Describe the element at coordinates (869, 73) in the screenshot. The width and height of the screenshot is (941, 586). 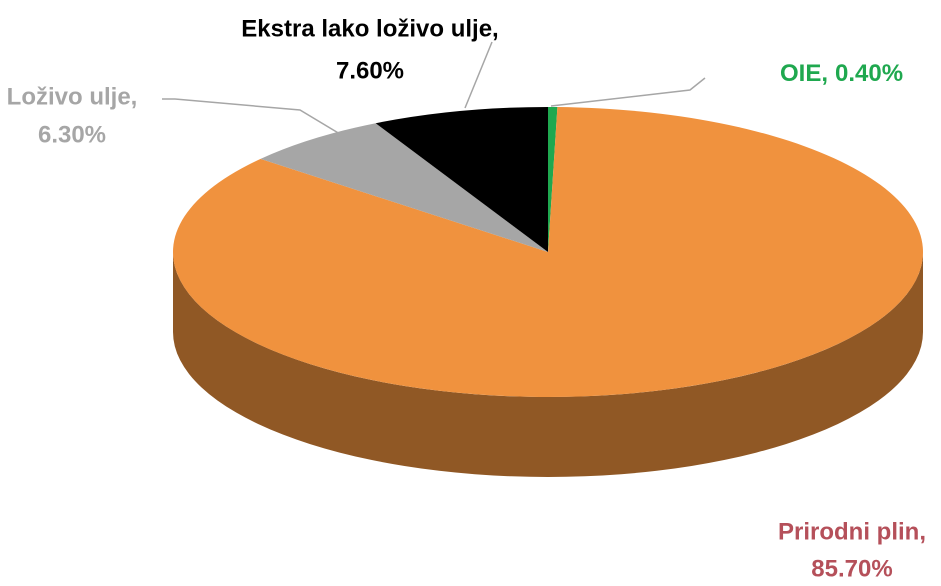
I see `value-label: 0.40%` at that location.